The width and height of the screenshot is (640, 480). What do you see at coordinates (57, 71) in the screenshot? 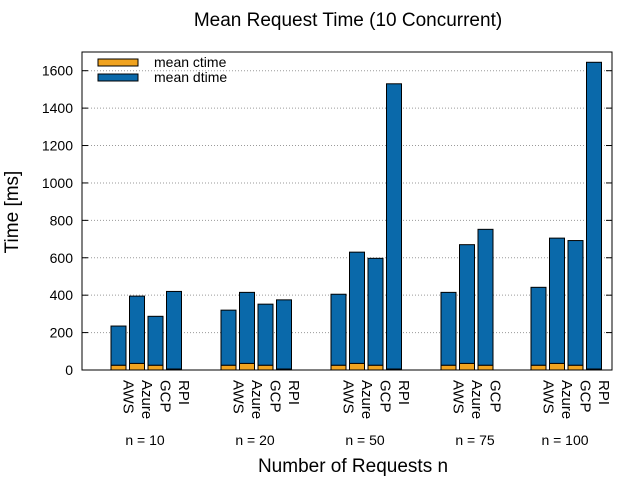
I see `y-tick-label: 1600` at bounding box center [57, 71].